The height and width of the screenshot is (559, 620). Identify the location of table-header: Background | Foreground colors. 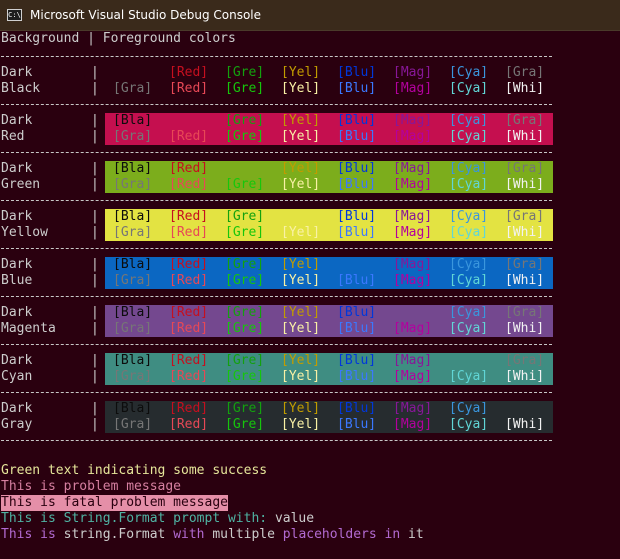
(118, 38).